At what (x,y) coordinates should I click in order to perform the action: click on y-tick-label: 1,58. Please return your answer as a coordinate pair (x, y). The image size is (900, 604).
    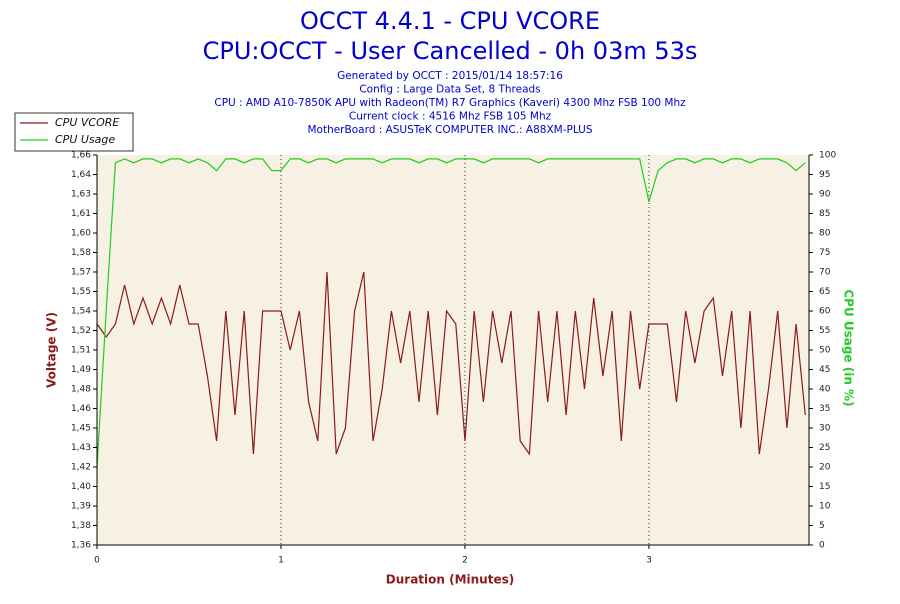
    Looking at the image, I should click on (81, 253).